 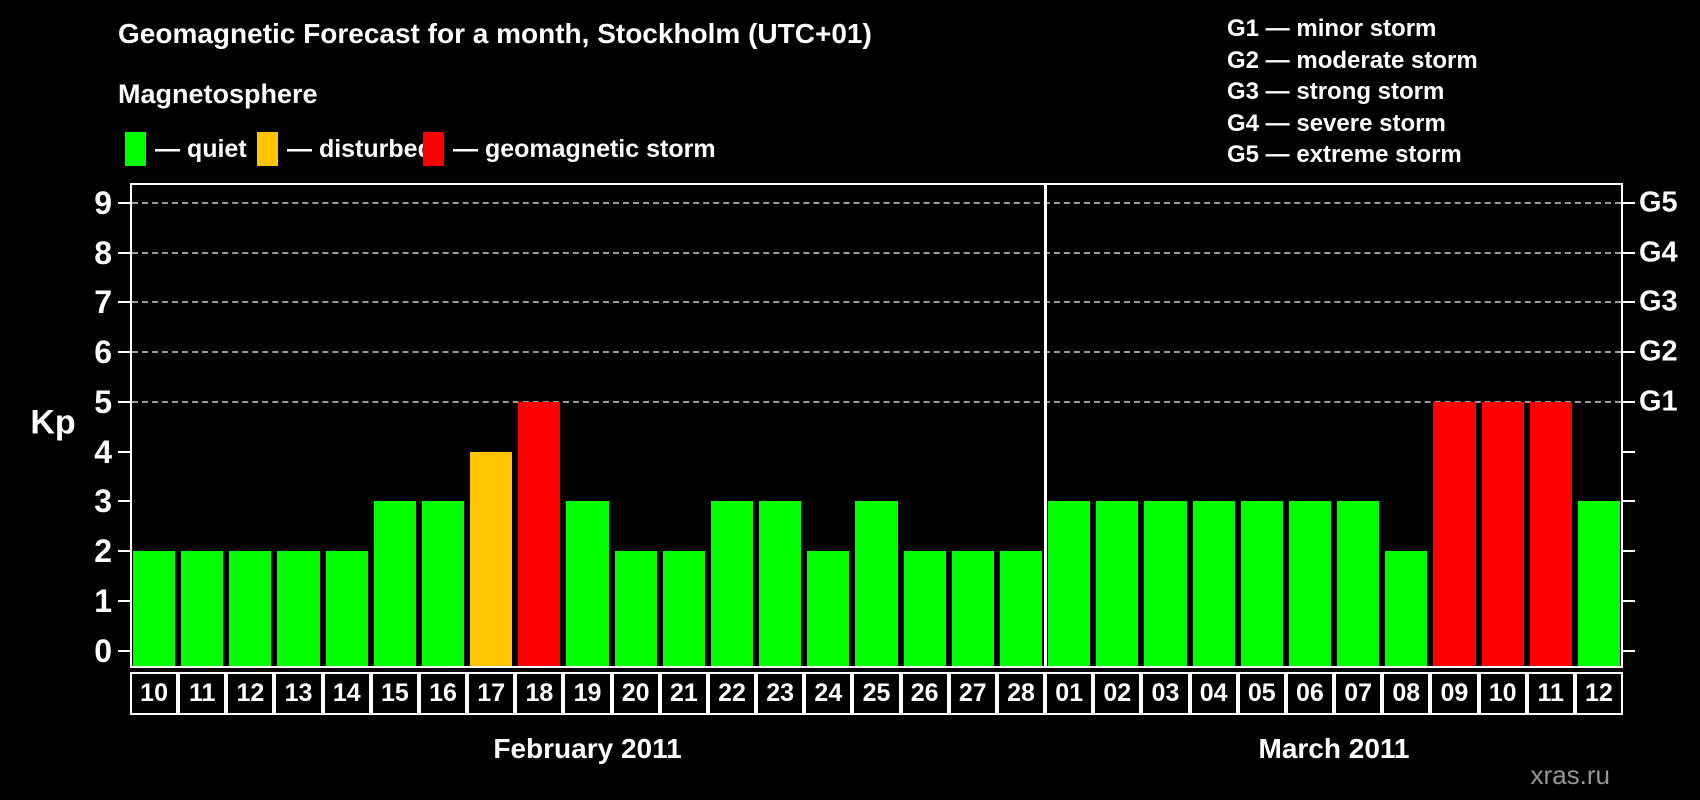 I want to click on day-label: 01, so click(x=1069, y=693).